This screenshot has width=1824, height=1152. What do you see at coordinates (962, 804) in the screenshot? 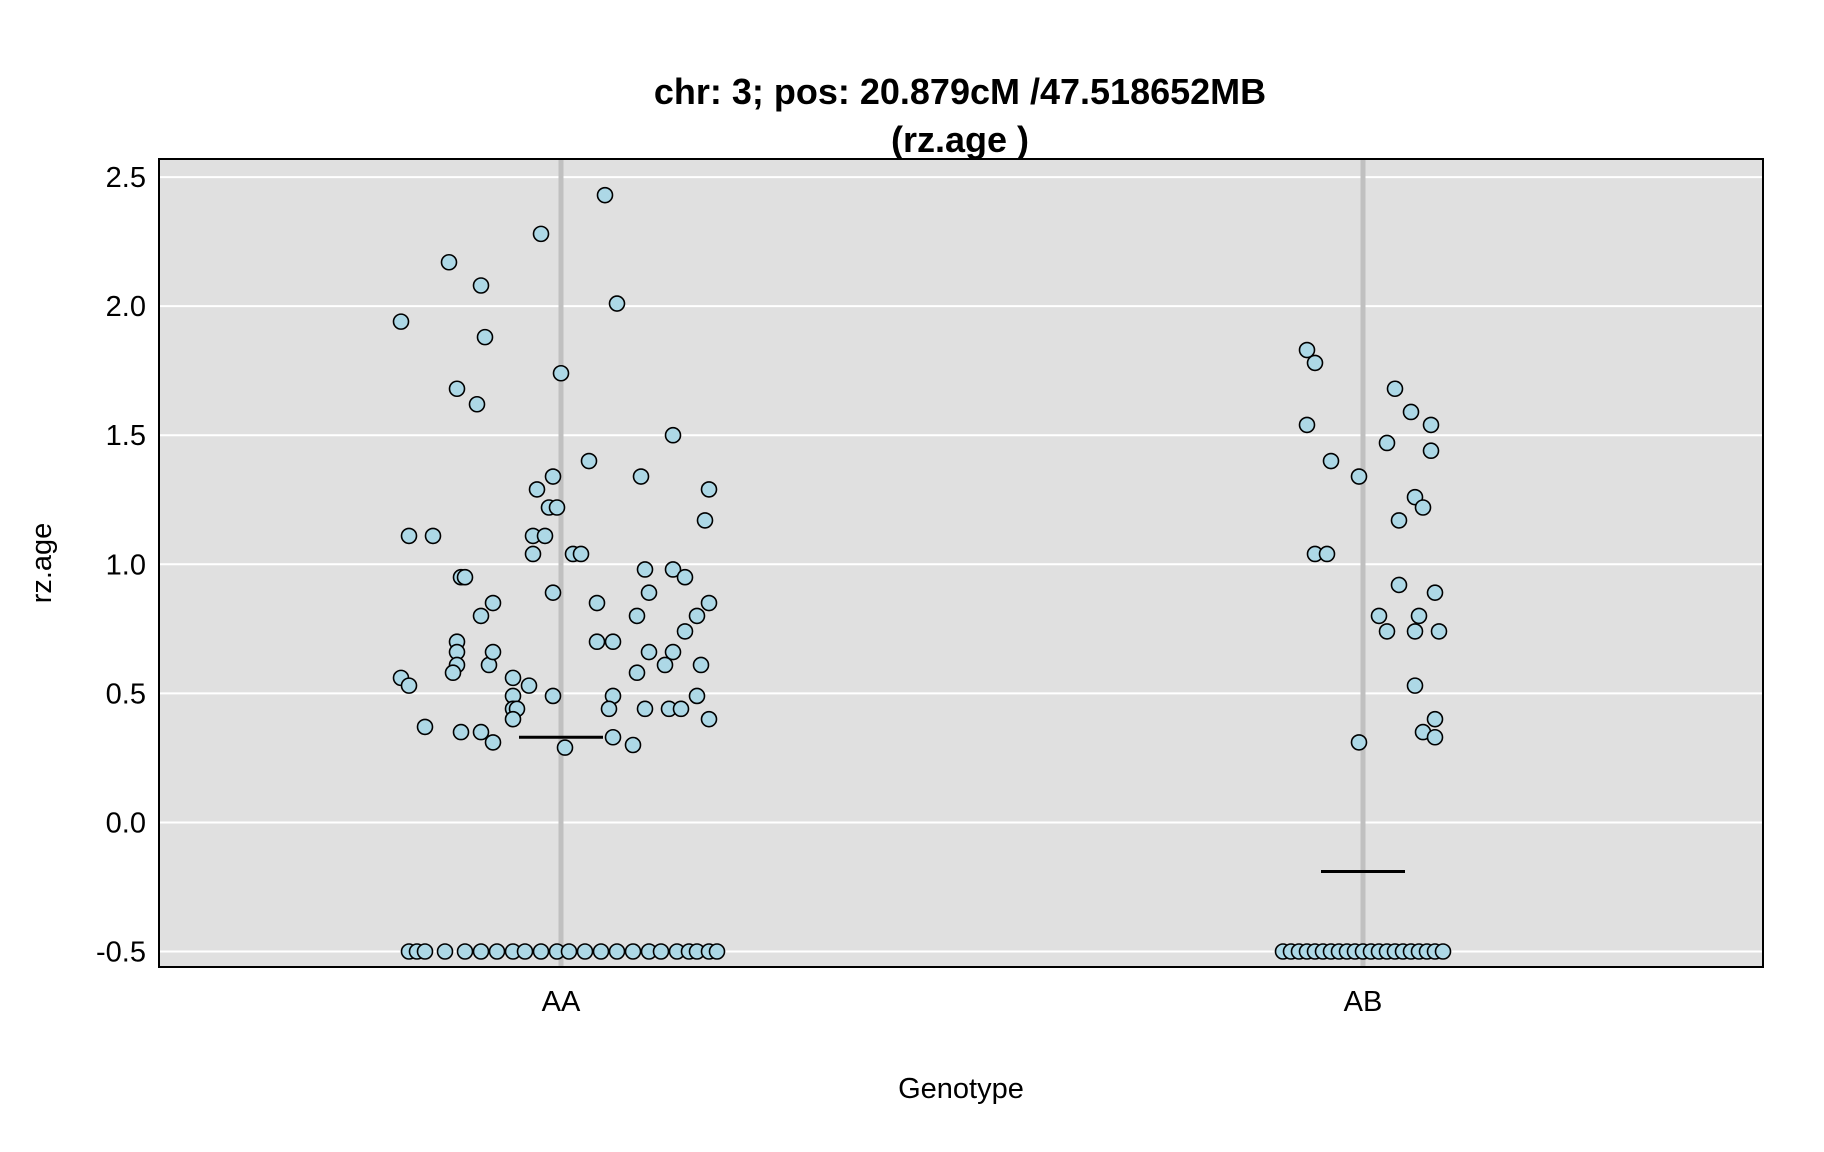
I see `mean-lines` at bounding box center [962, 804].